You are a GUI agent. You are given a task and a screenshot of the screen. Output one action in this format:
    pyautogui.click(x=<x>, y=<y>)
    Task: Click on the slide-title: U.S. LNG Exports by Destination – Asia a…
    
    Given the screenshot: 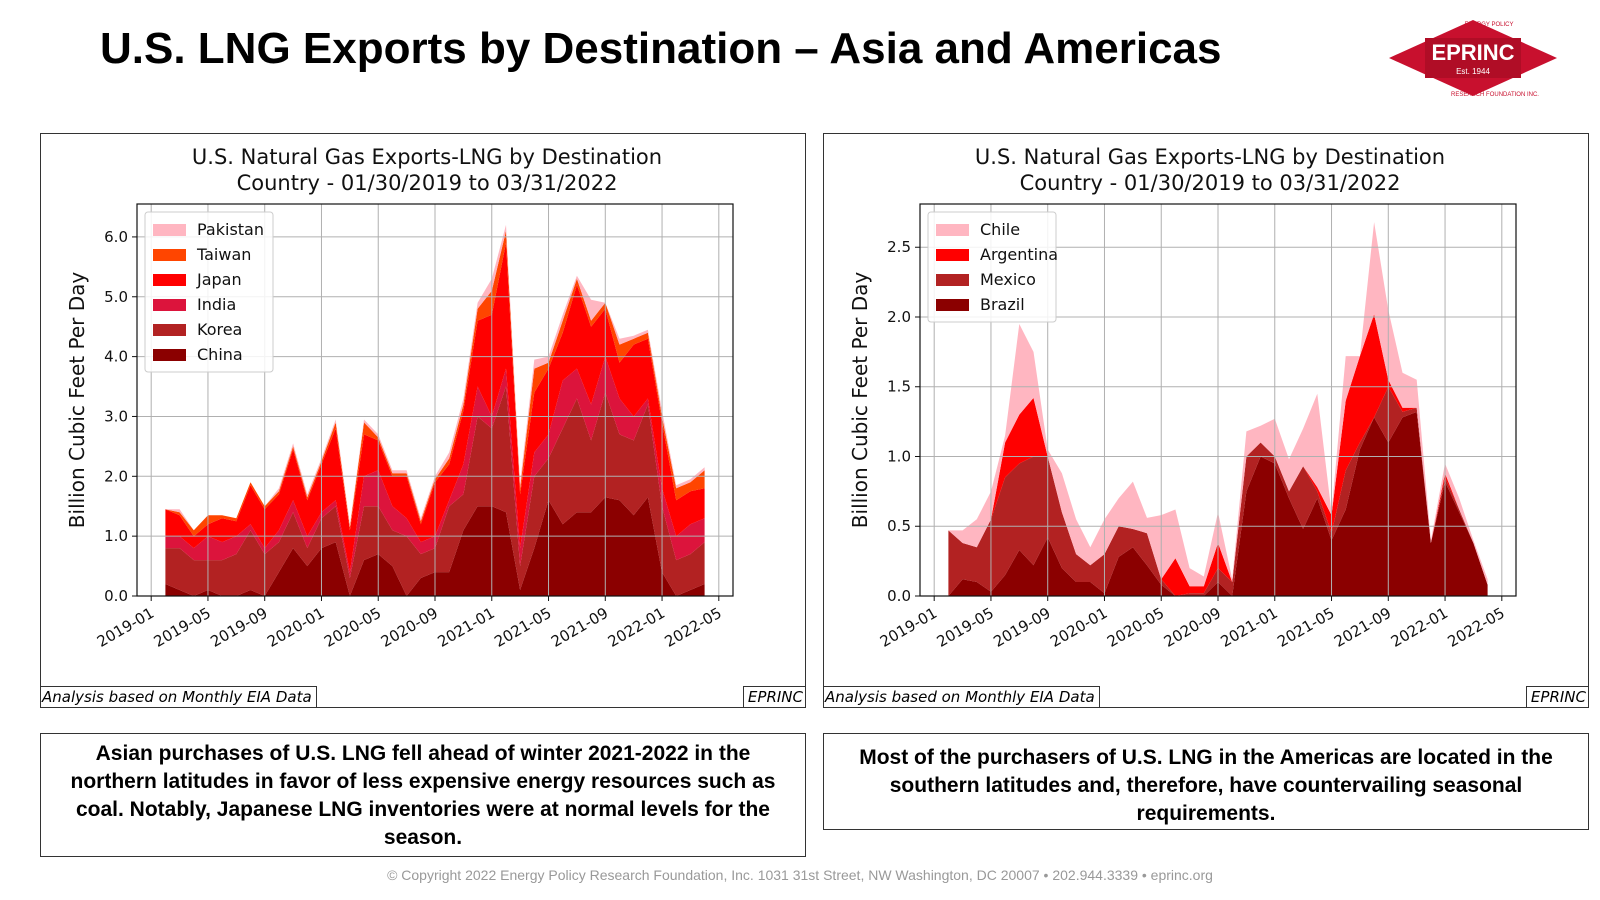 What is the action you would take?
    pyautogui.click(x=661, y=48)
    